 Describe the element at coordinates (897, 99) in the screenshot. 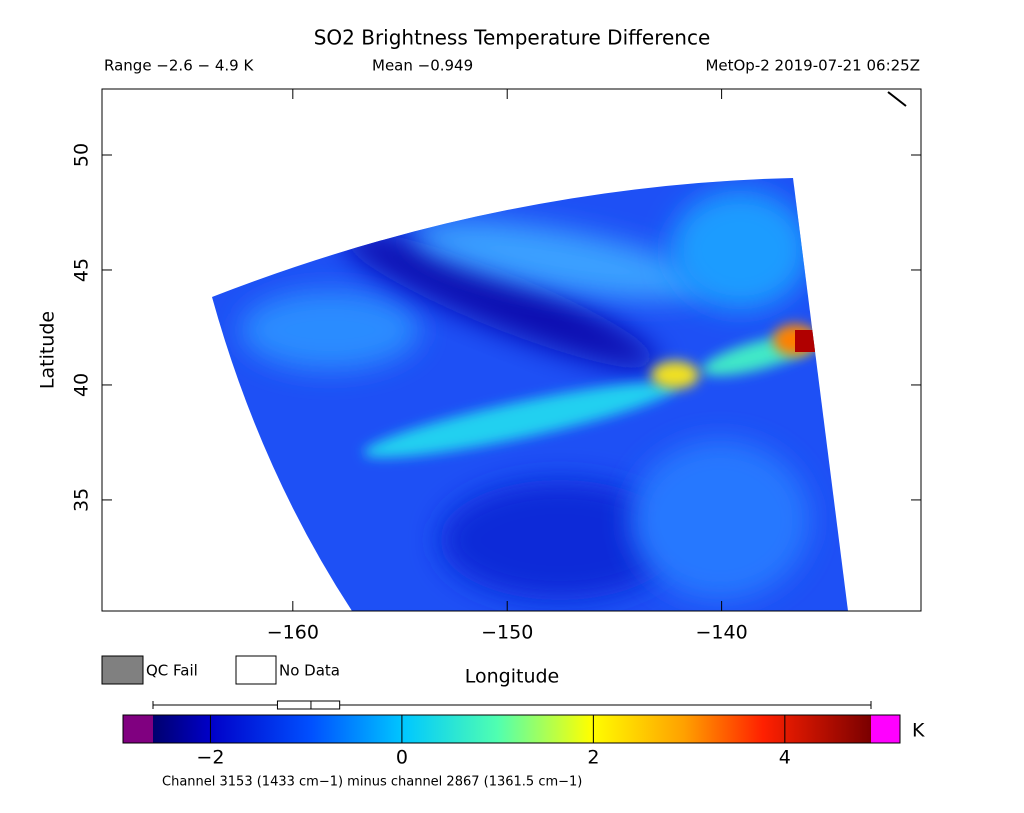

I see `coastline` at that location.